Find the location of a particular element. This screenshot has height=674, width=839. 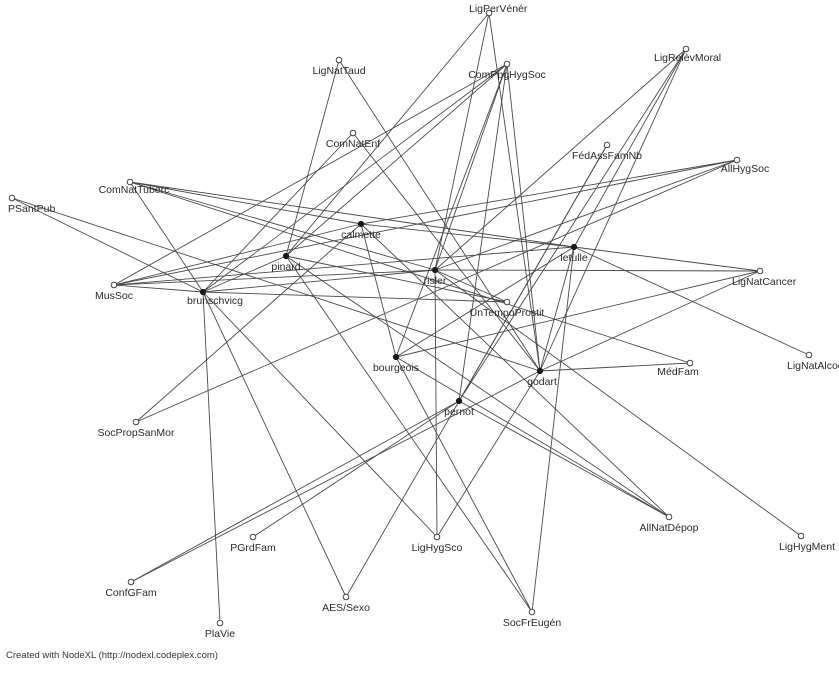

node-plavie is located at coordinates (220, 623).